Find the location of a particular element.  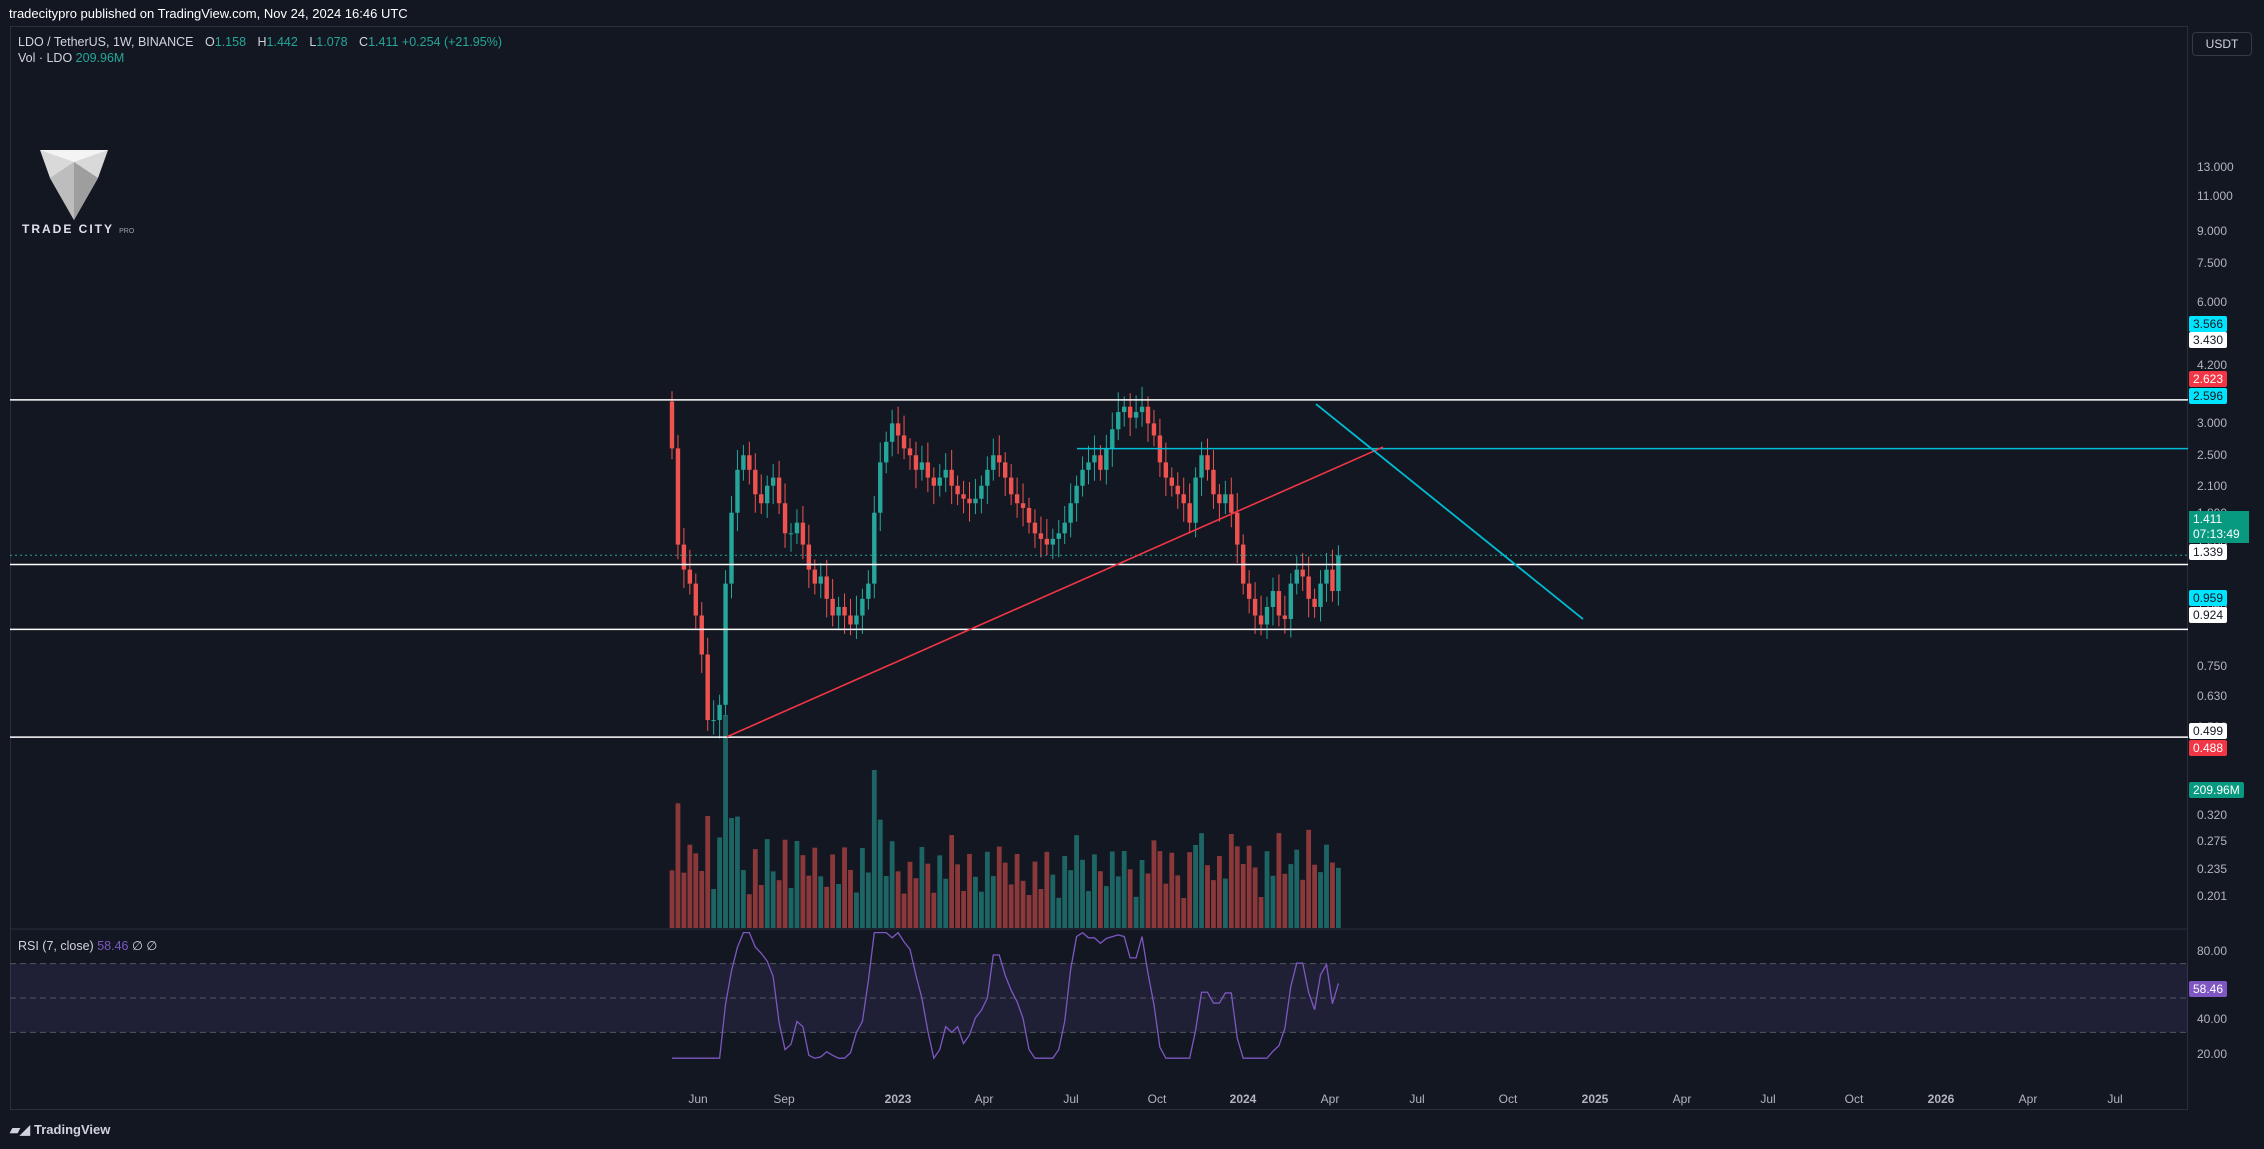

current-price-tag: 1.411 07:13:49 is located at coordinates (2219, 527).